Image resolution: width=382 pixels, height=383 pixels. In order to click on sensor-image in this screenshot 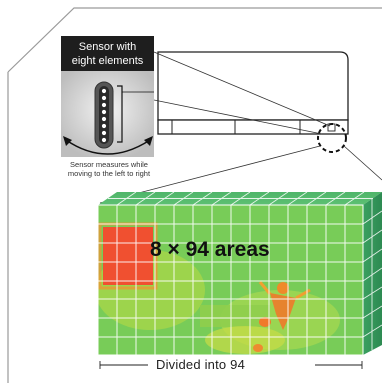, I will do `click(107, 114)`.